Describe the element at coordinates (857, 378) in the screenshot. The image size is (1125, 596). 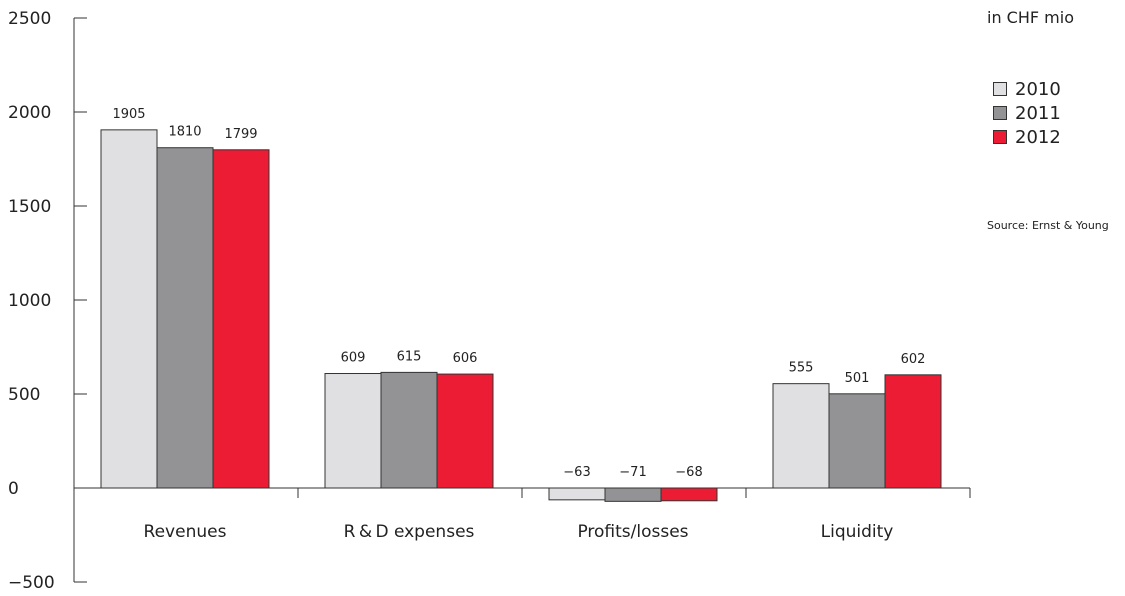
I see `data-label-3-2011: 501` at that location.